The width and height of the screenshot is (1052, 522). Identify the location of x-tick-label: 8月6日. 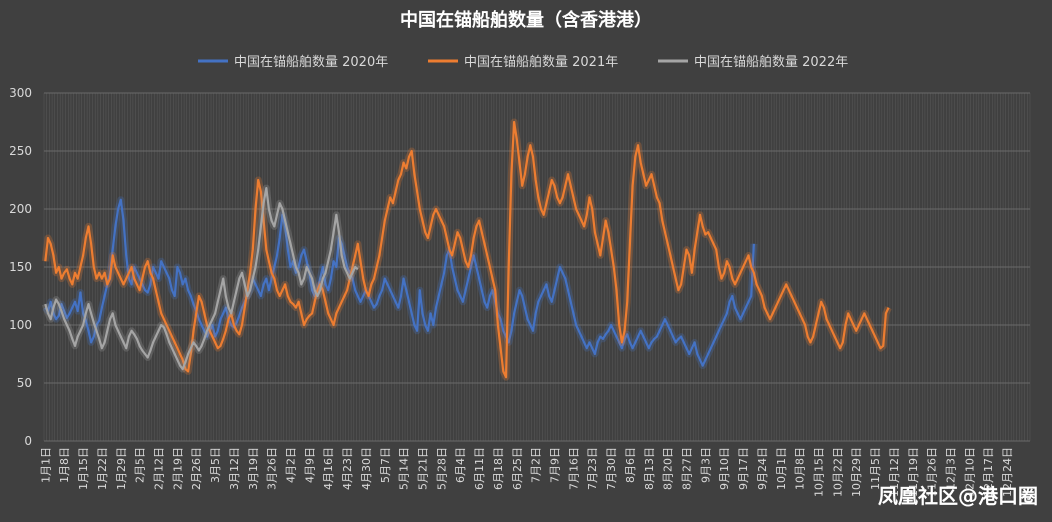
(630, 465).